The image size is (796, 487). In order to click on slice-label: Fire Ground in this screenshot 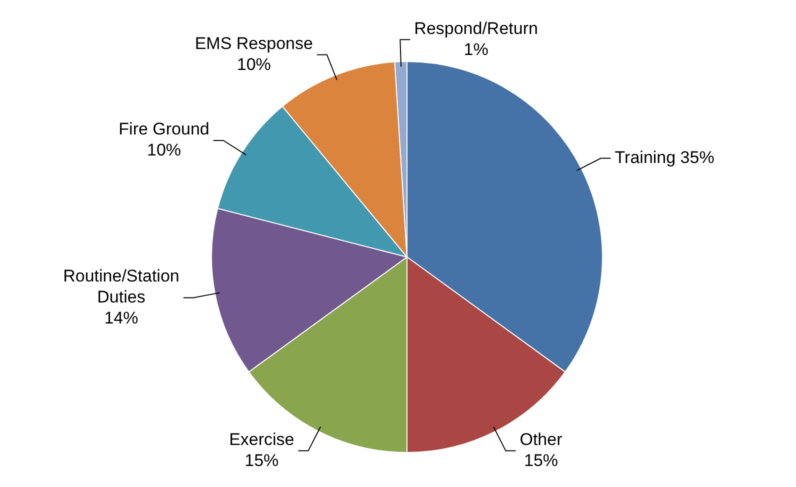, I will do `click(164, 129)`.